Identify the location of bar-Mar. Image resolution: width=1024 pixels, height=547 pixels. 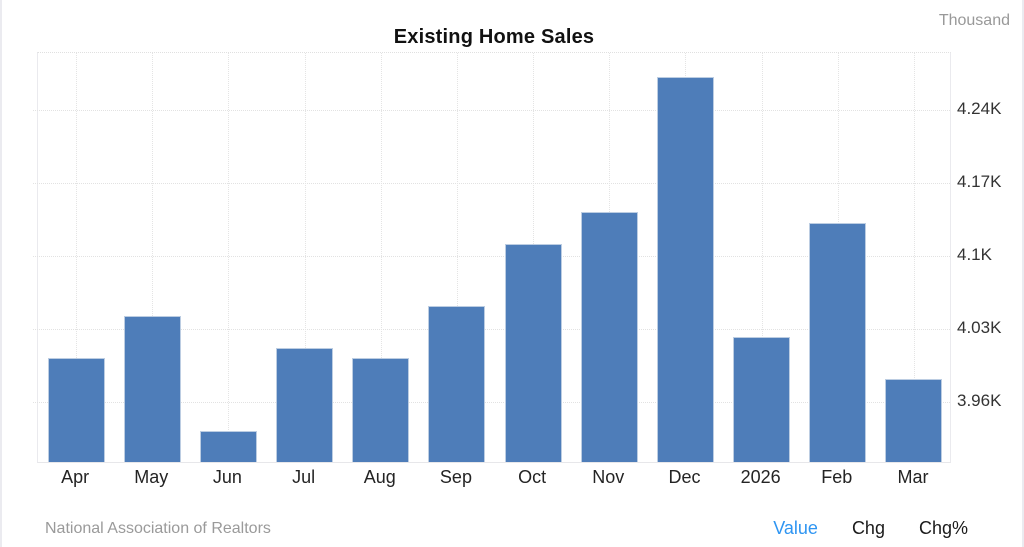
(914, 420).